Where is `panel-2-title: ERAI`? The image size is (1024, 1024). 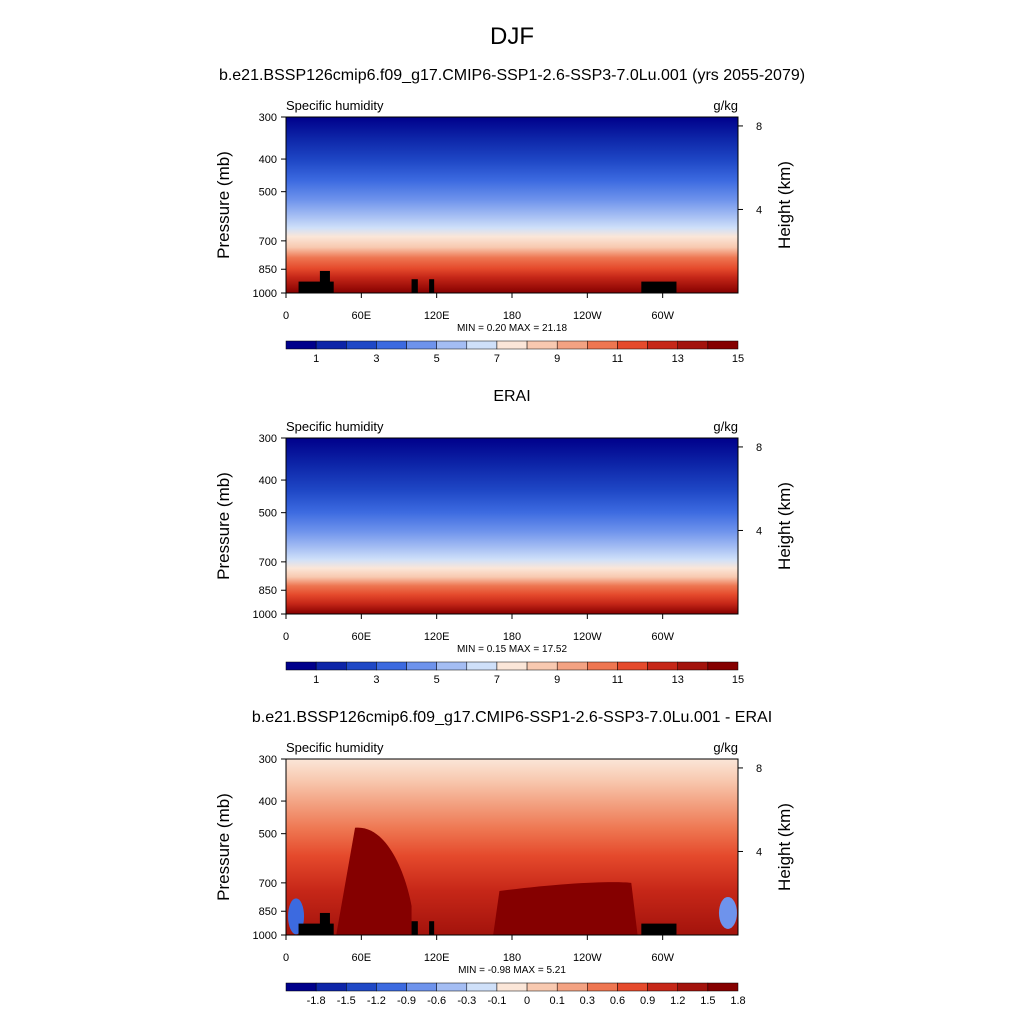 panel-2-title: ERAI is located at coordinates (511, 396).